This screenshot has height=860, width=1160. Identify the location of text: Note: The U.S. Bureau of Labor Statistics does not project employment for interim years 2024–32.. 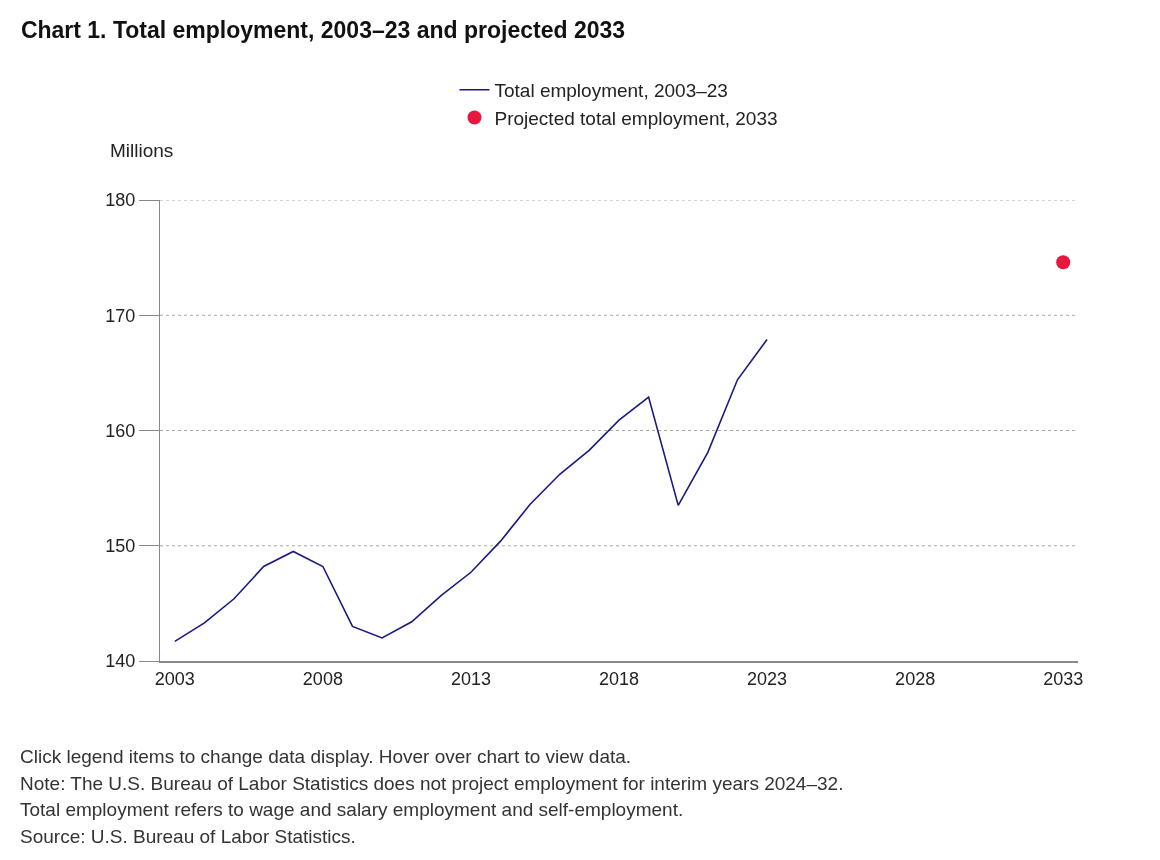
(432, 783).